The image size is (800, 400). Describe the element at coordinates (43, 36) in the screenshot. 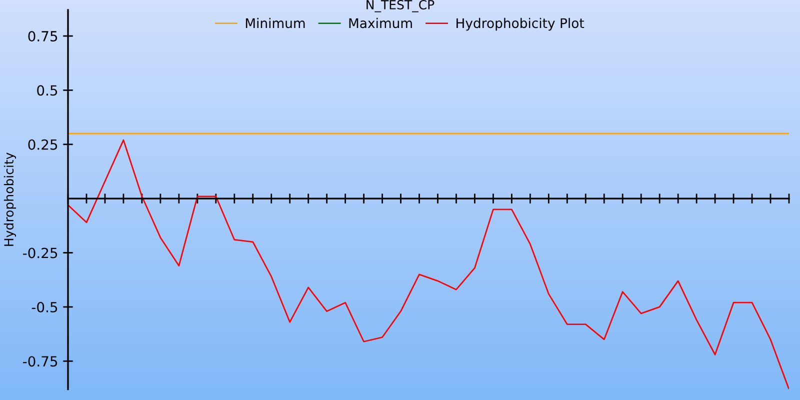

I see `y-tick-label: 0.75` at that location.